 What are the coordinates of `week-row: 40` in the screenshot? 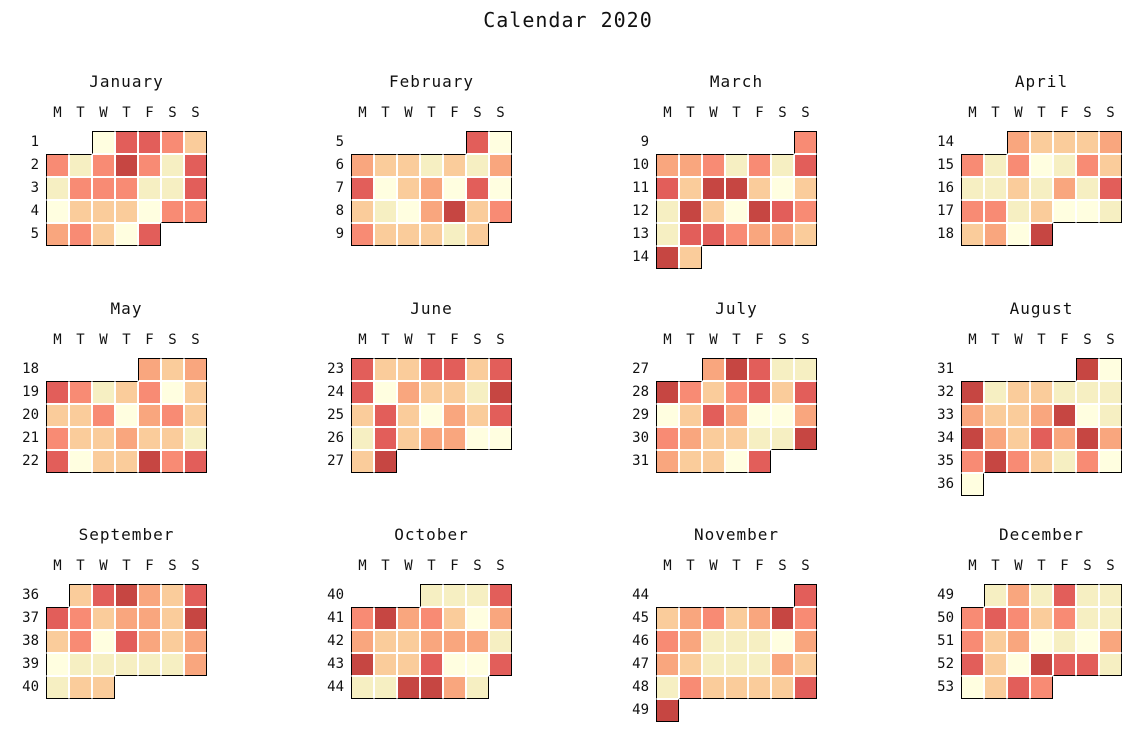 It's located at (413, 595).